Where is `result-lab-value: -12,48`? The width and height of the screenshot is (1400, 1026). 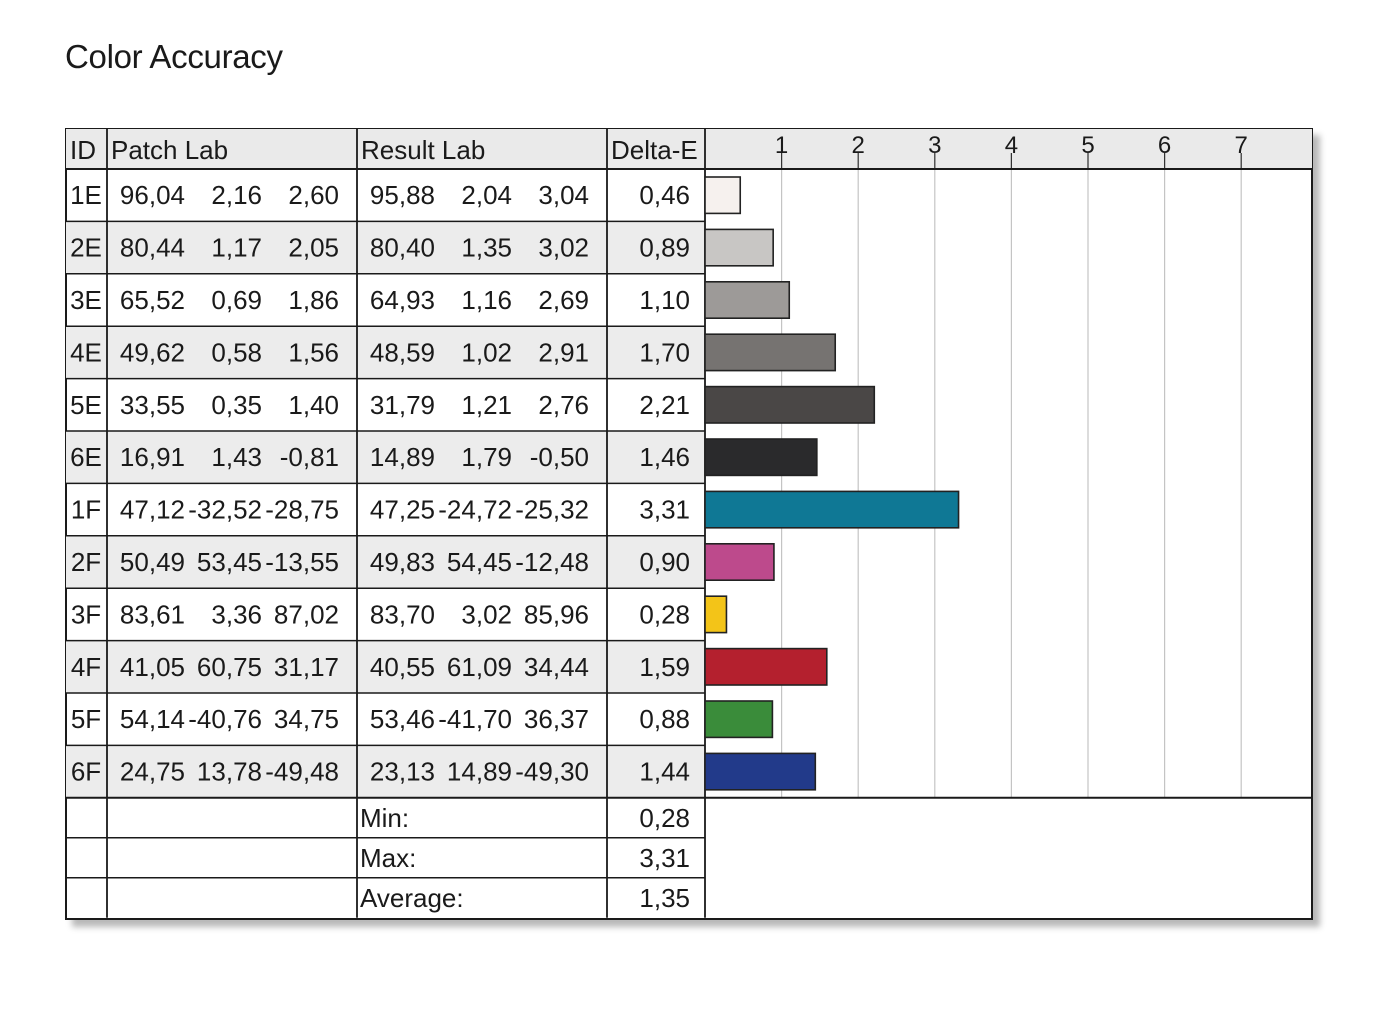 result-lab-value: -12,48 is located at coordinates (552, 562).